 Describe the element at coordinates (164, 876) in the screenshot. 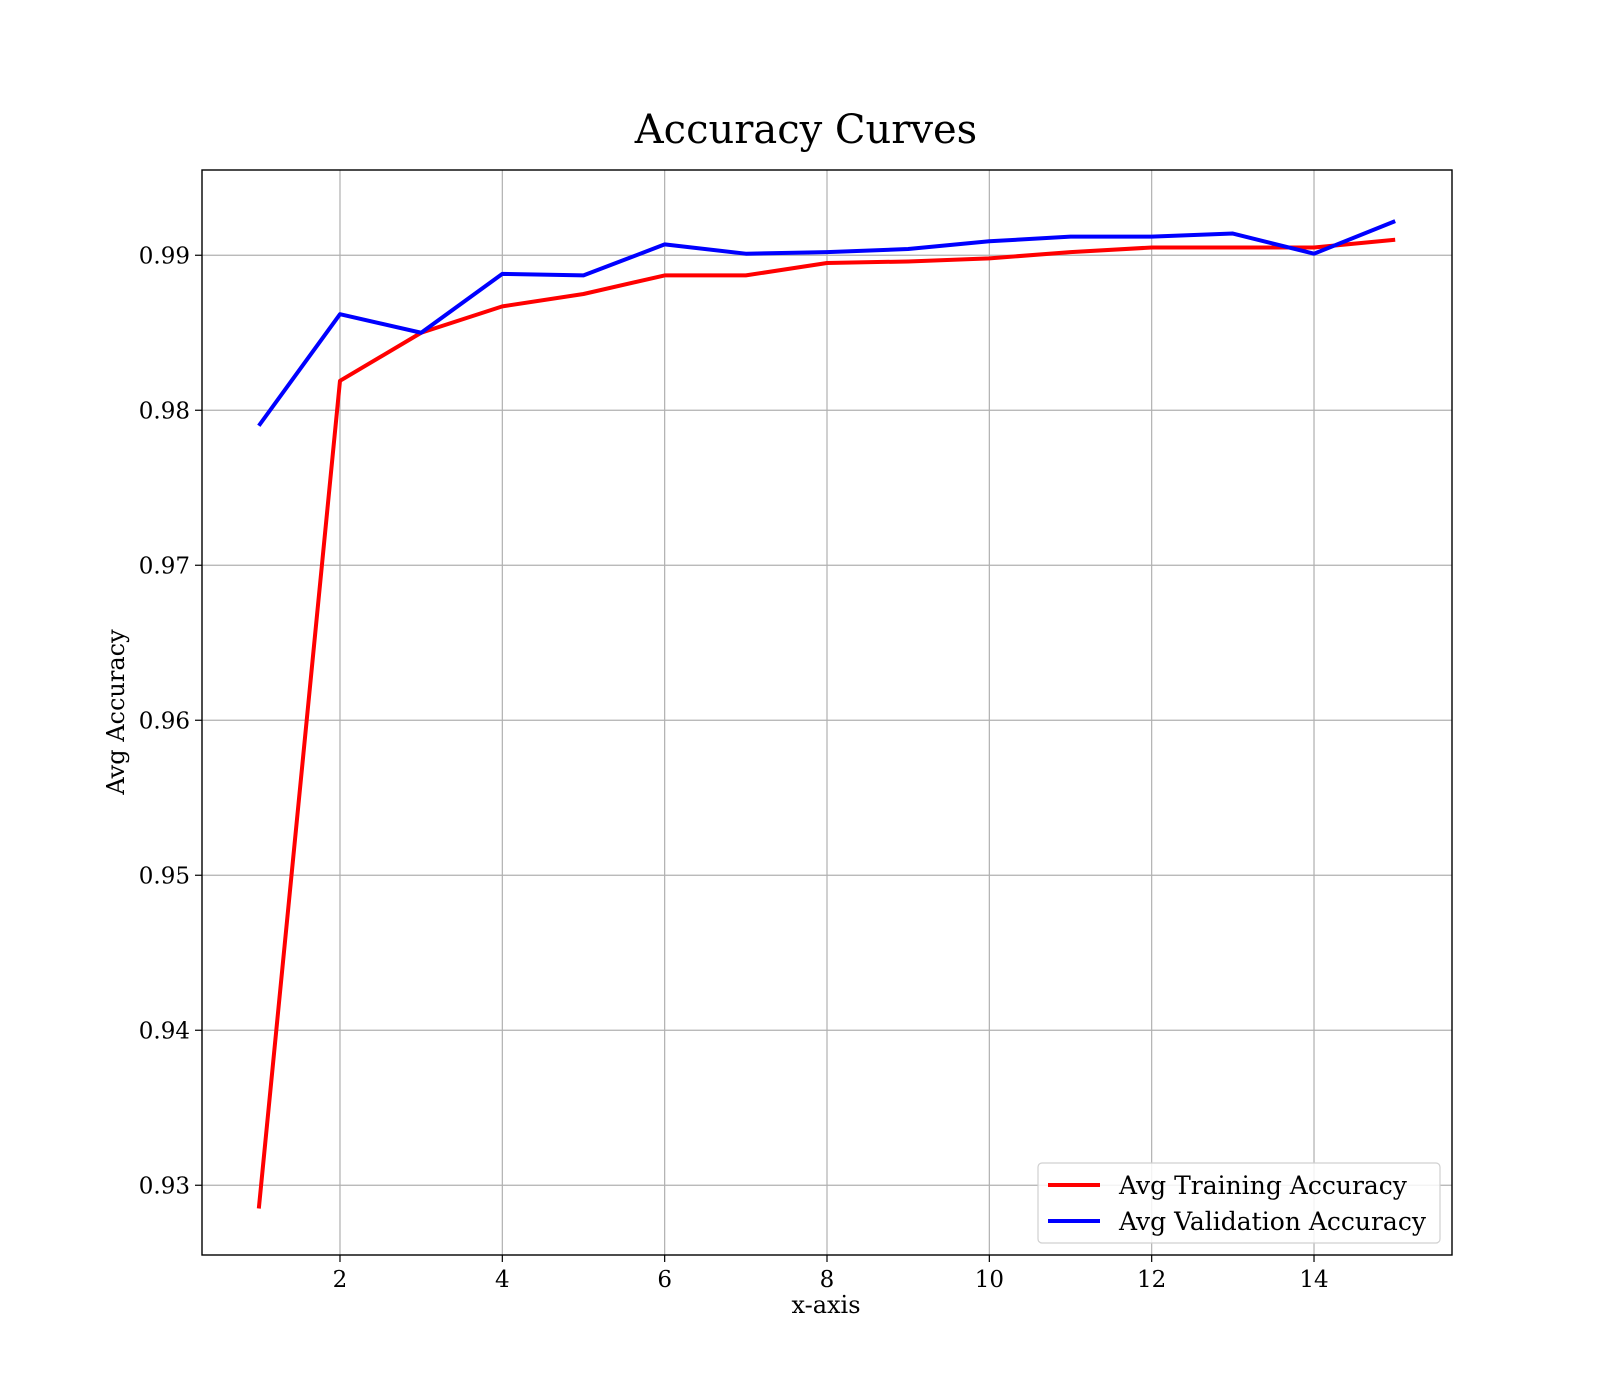

I see `y-tick-label: 0.95` at that location.